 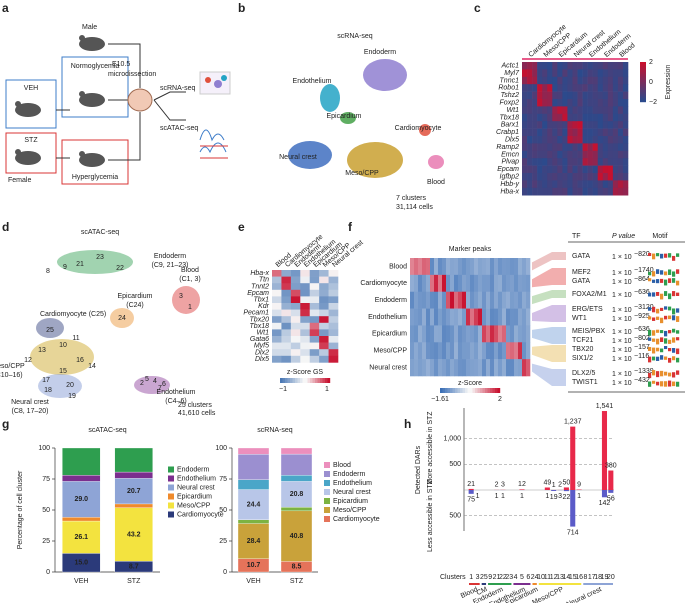 What do you see at coordinates (389, 334) in the screenshot?
I see `label: Epicardium` at bounding box center [389, 334].